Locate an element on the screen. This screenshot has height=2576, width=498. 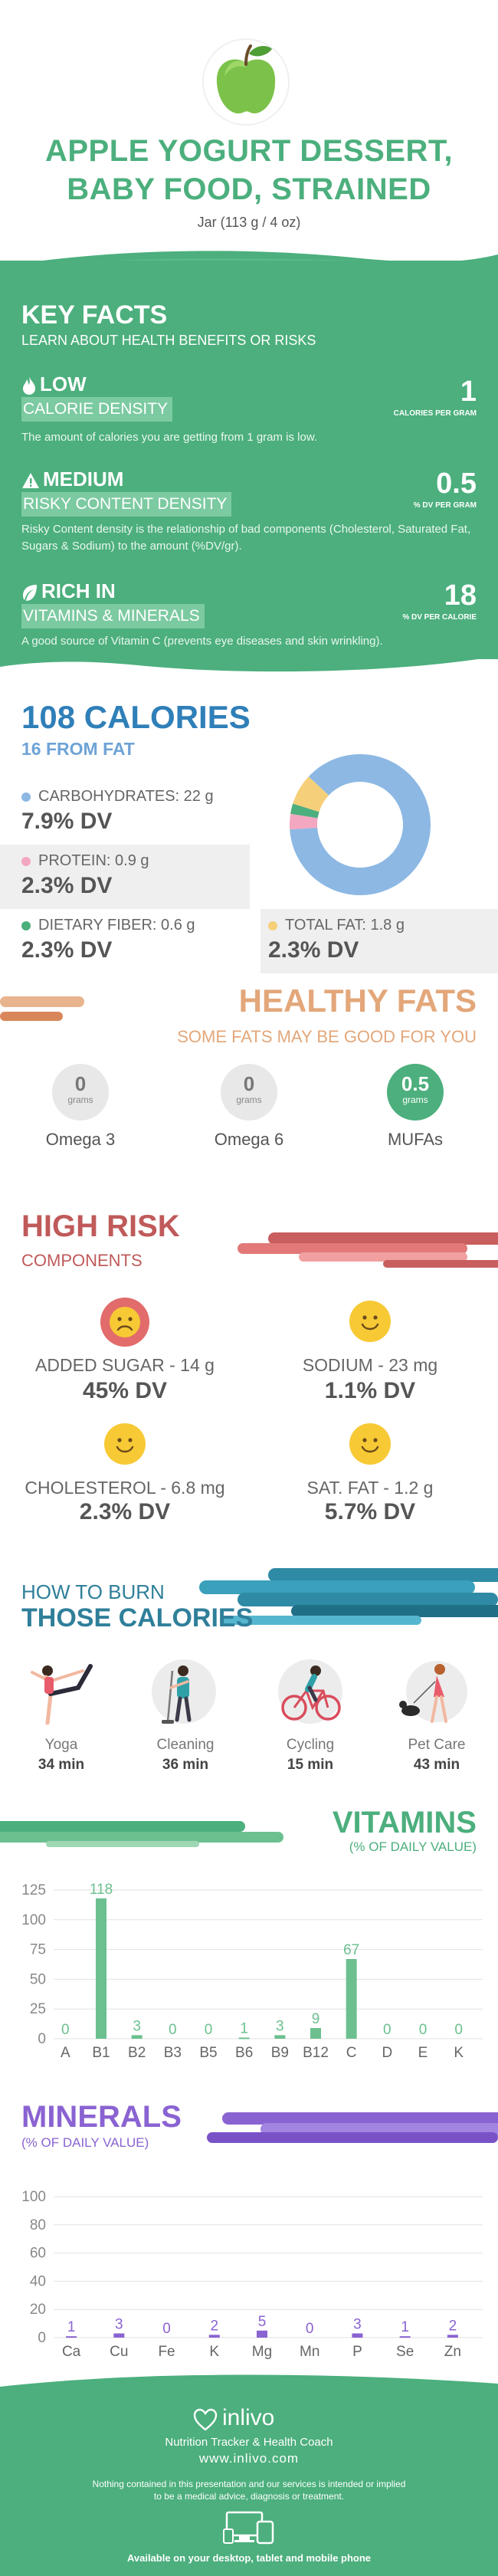
nutrient-fiber: DIETARY FIBER: 0.6 g 2.3% DV is located at coordinates (136, 949).